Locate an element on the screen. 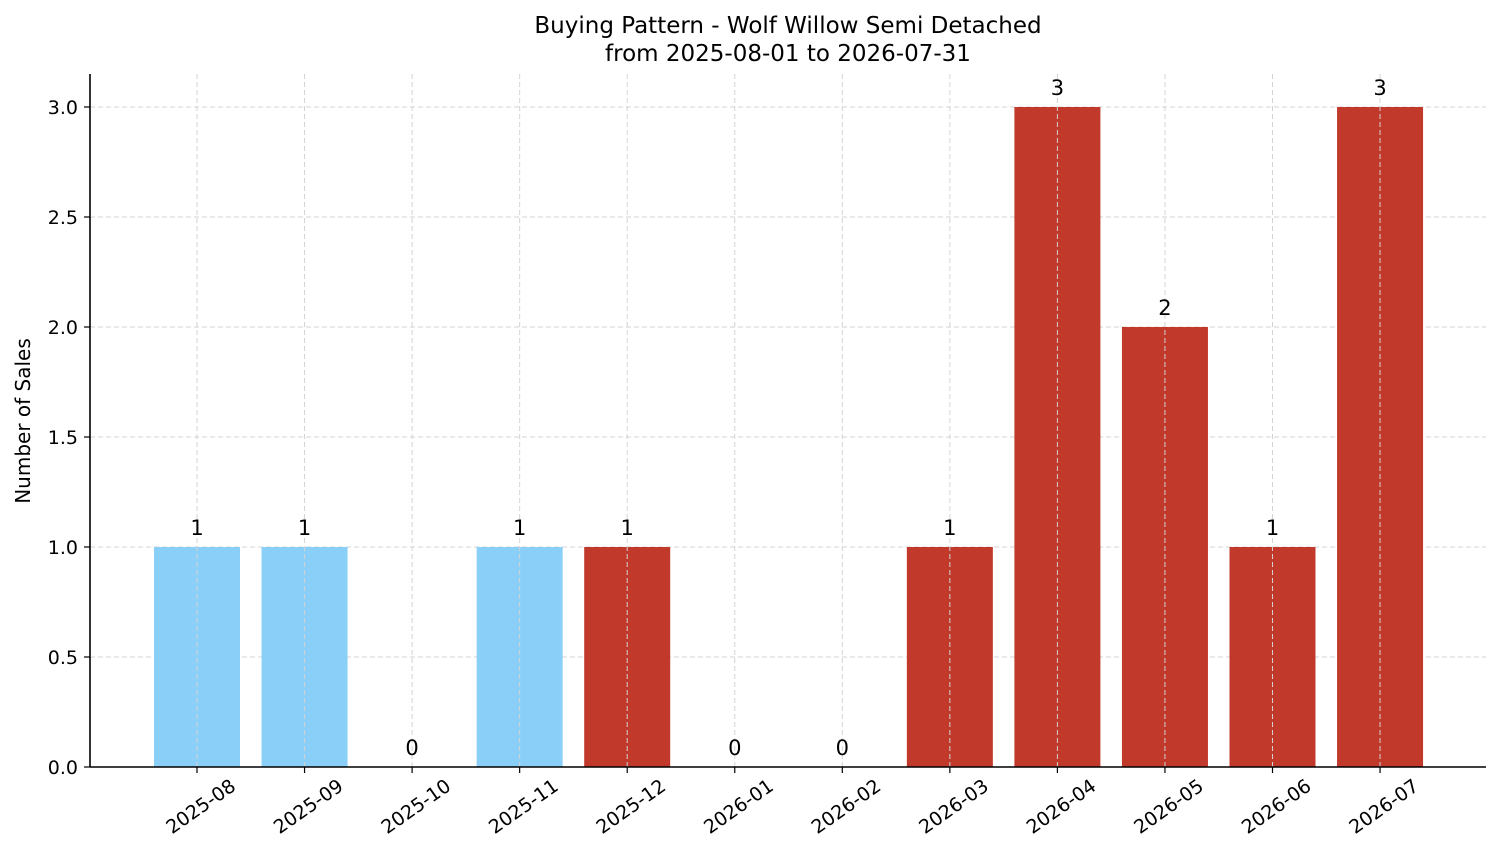 The height and width of the screenshot is (863, 1501). x-tick-label-2026-04: 2026-04 is located at coordinates (1062, 807).